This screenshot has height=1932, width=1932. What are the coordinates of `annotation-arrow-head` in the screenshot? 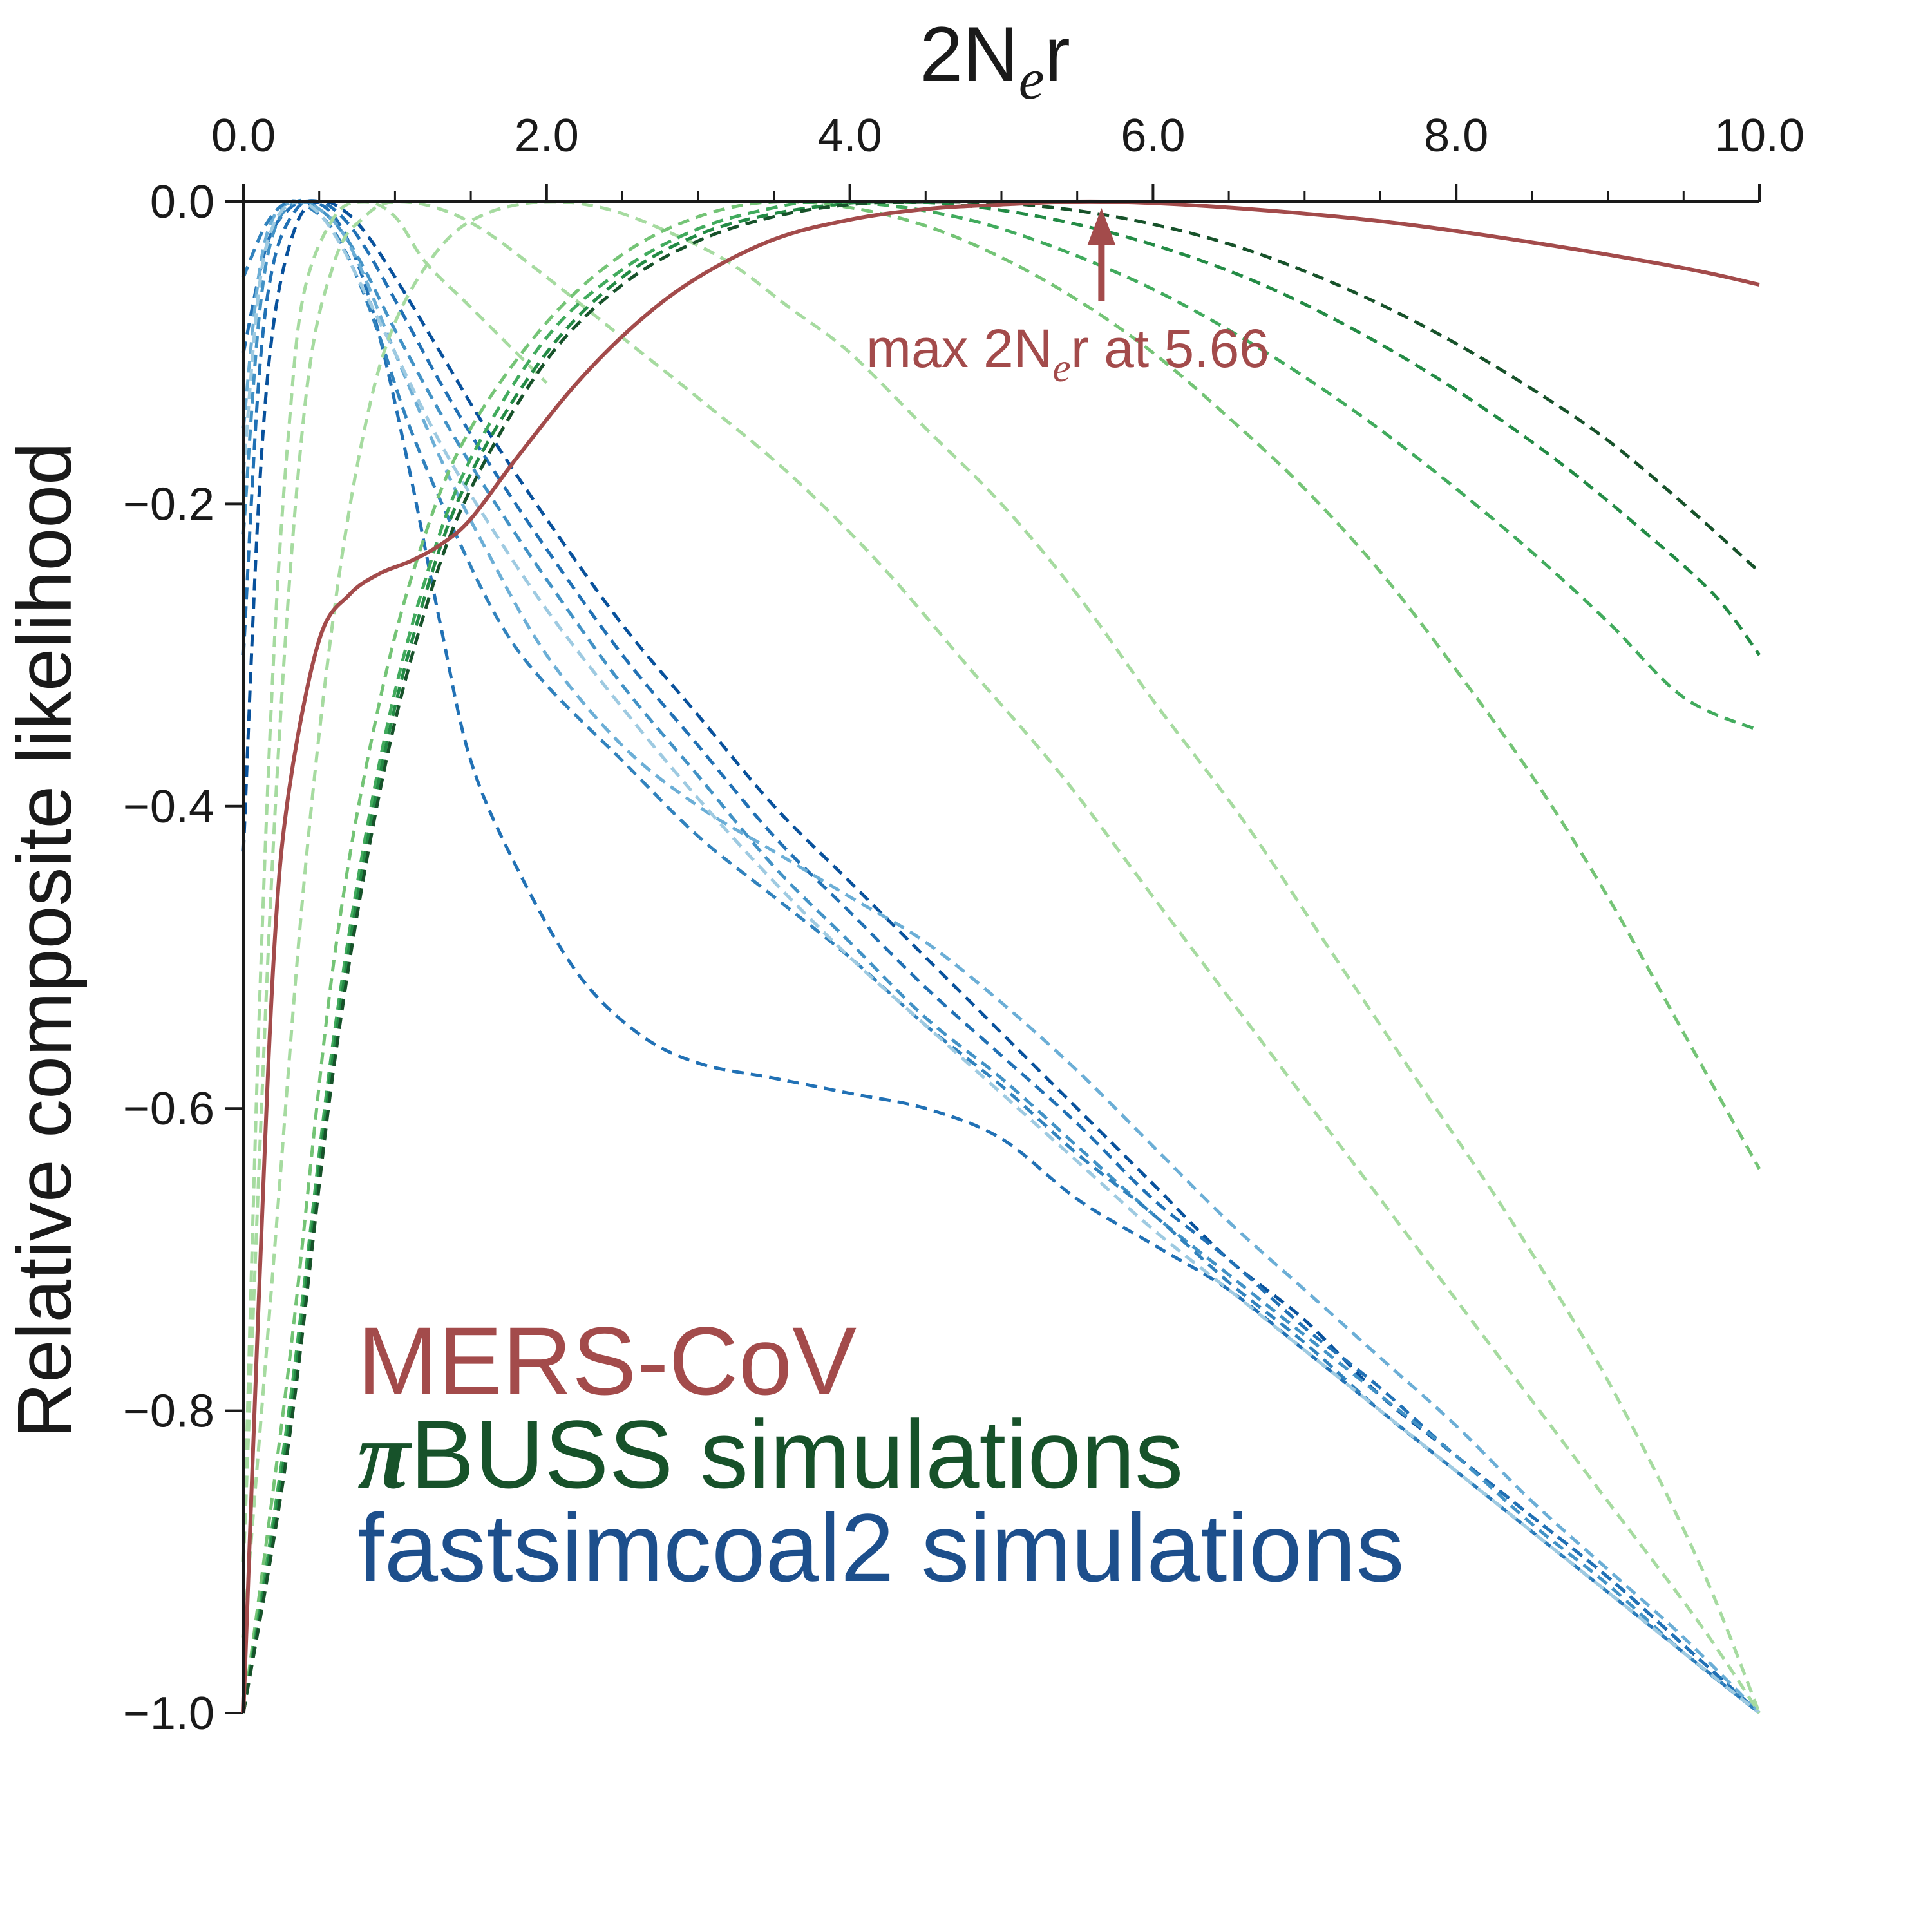 It's located at (1101, 226).